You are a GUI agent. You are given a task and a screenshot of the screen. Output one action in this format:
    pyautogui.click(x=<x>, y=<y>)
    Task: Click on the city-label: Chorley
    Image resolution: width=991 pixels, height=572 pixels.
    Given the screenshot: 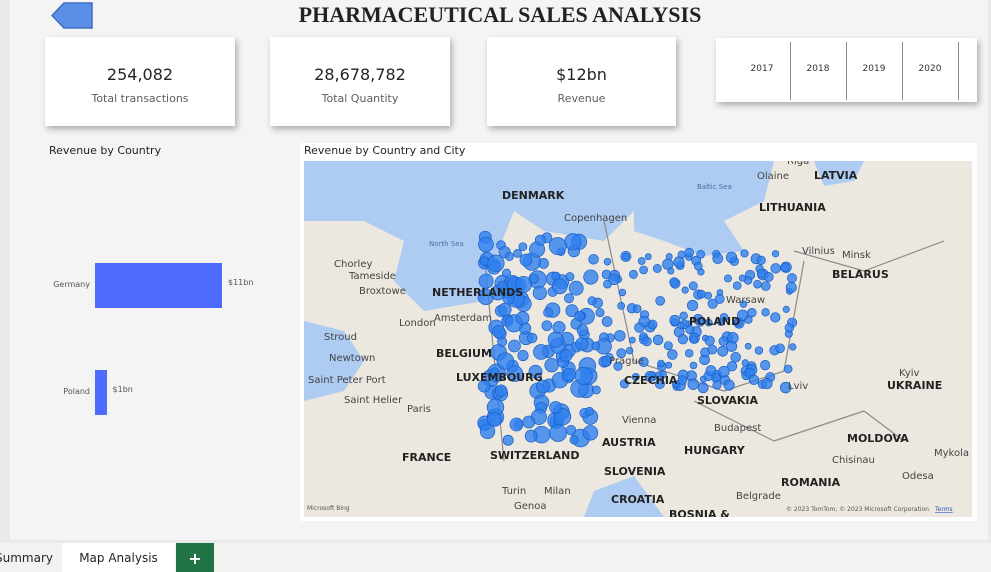 What is the action you would take?
    pyautogui.click(x=353, y=264)
    